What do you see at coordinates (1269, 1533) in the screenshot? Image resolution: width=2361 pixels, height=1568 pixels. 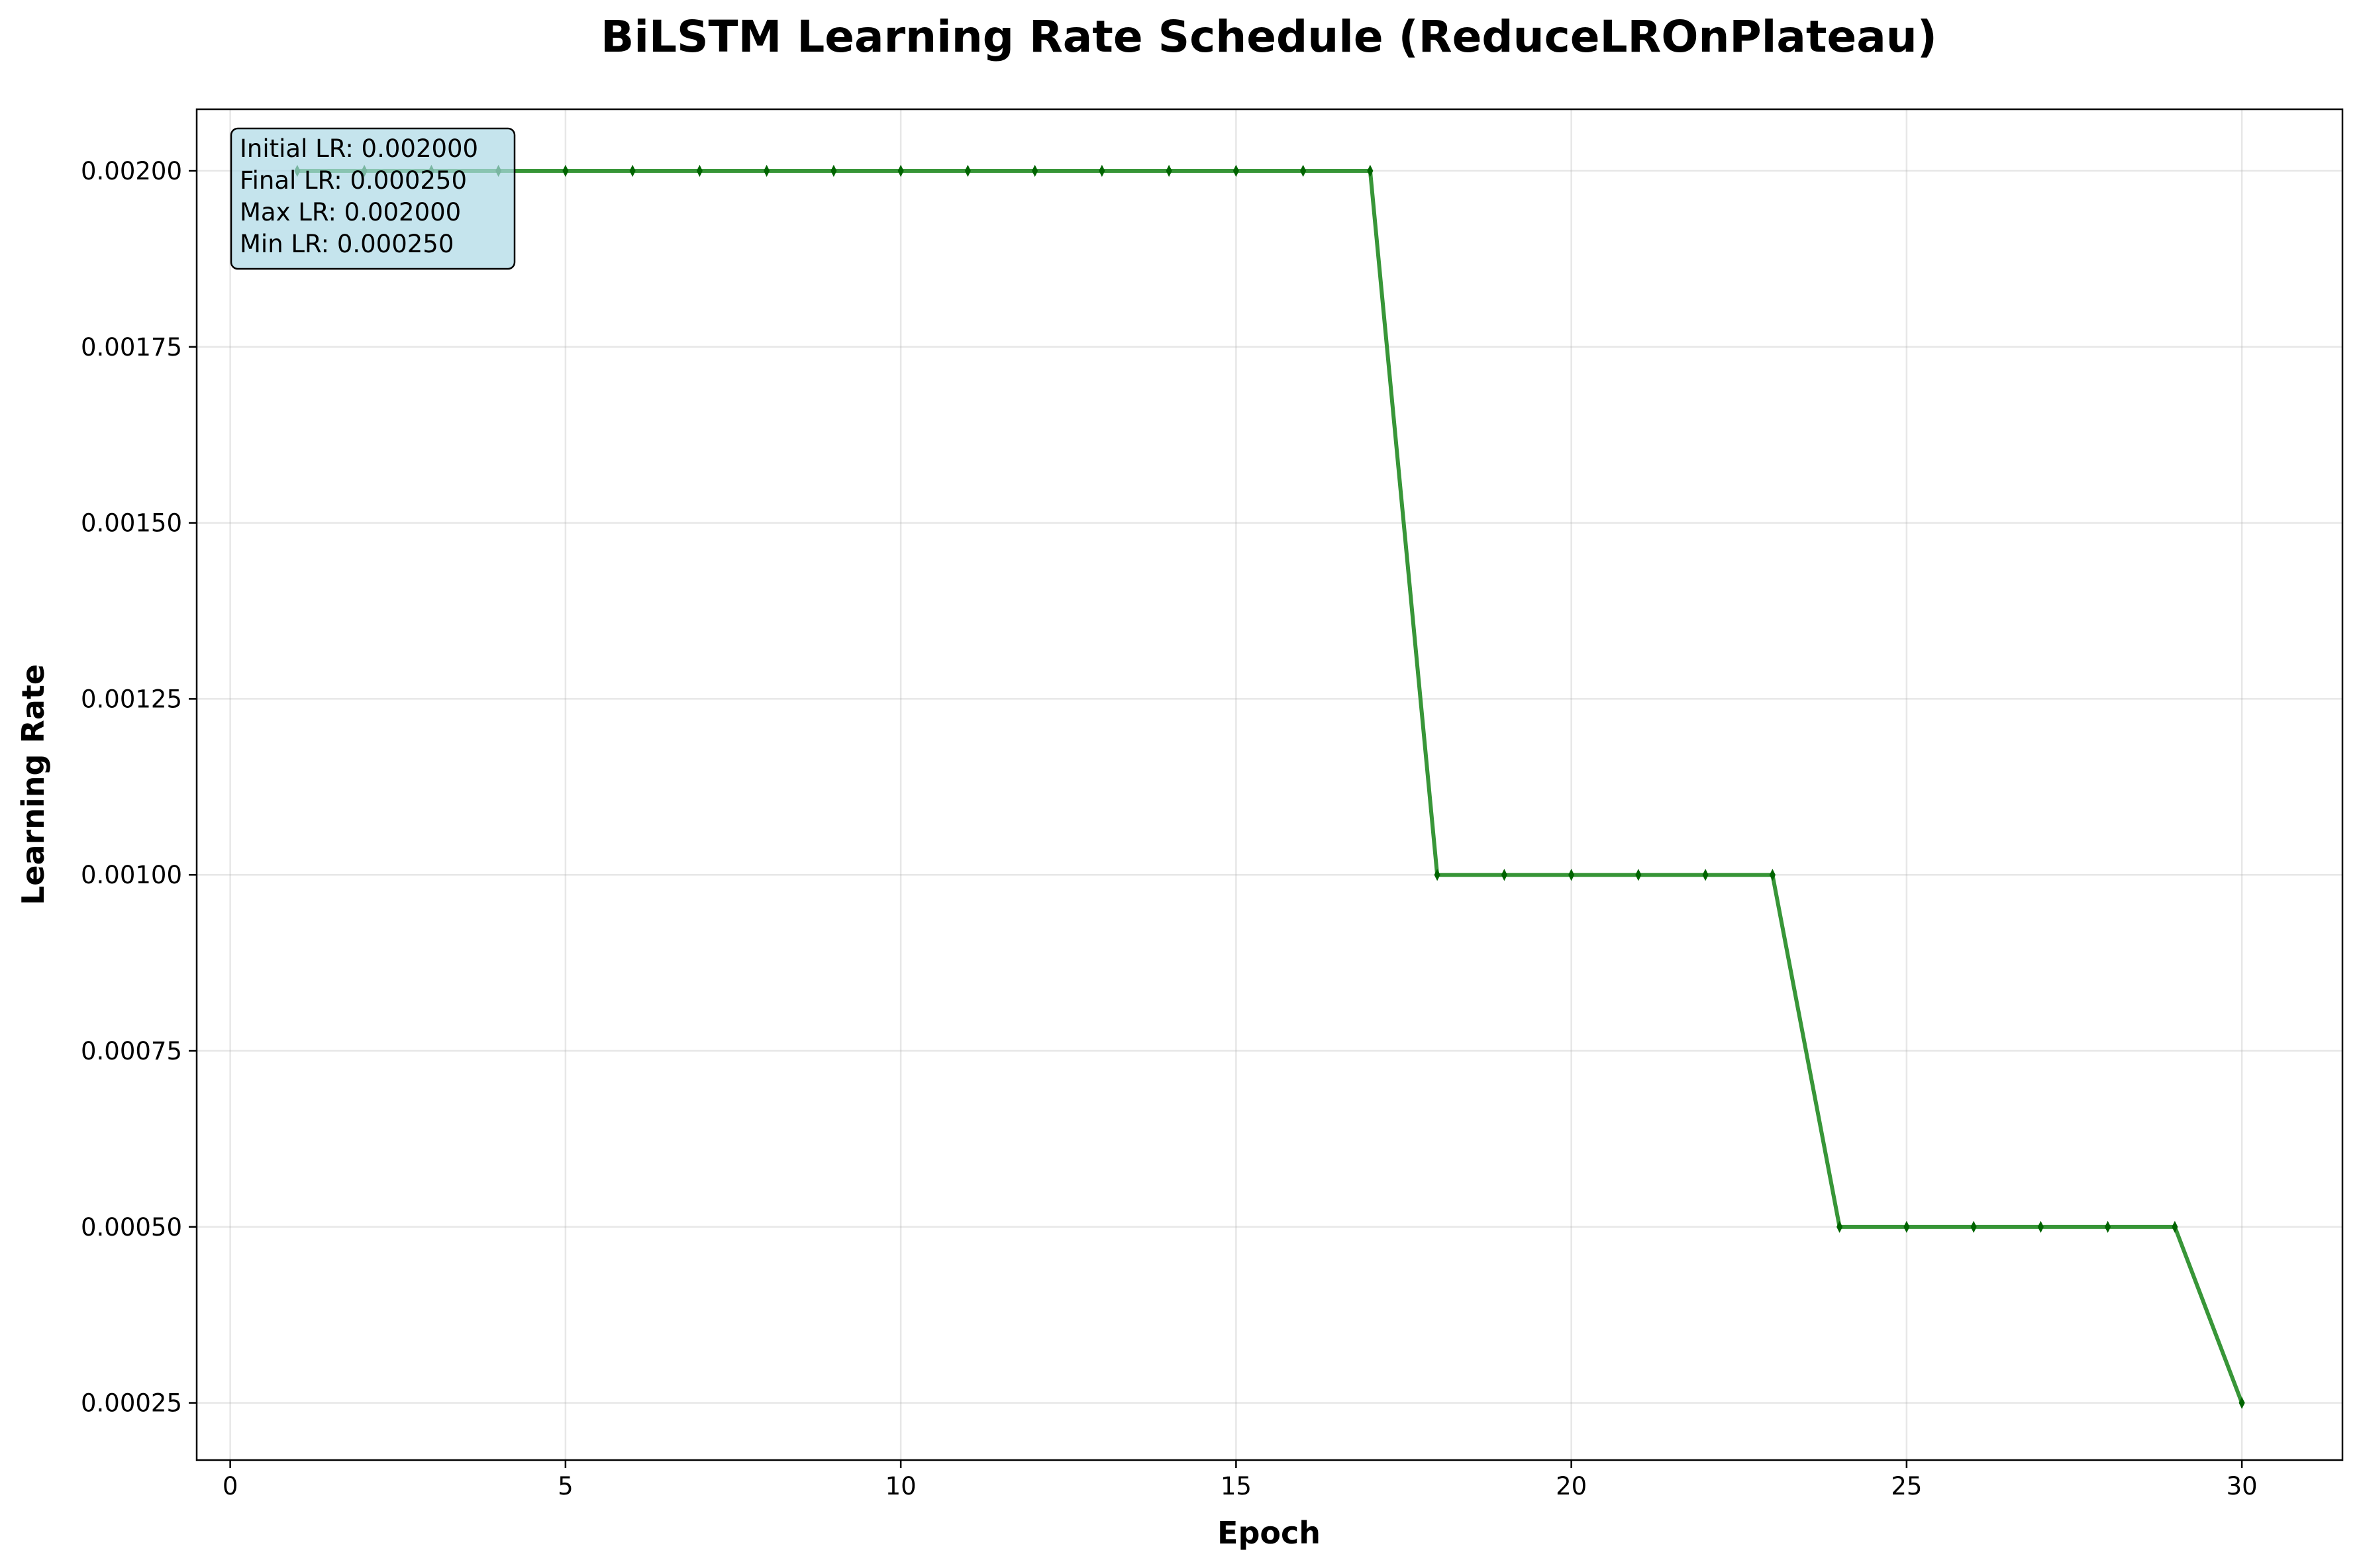 I see `x-axis-label: Epoch` at bounding box center [1269, 1533].